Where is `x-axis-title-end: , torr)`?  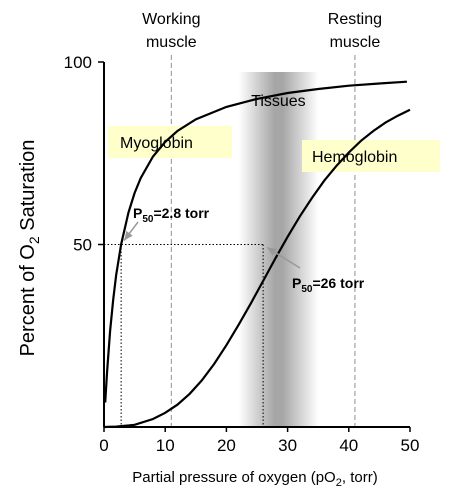
x-axis-title-end: , torr) is located at coordinates (360, 477).